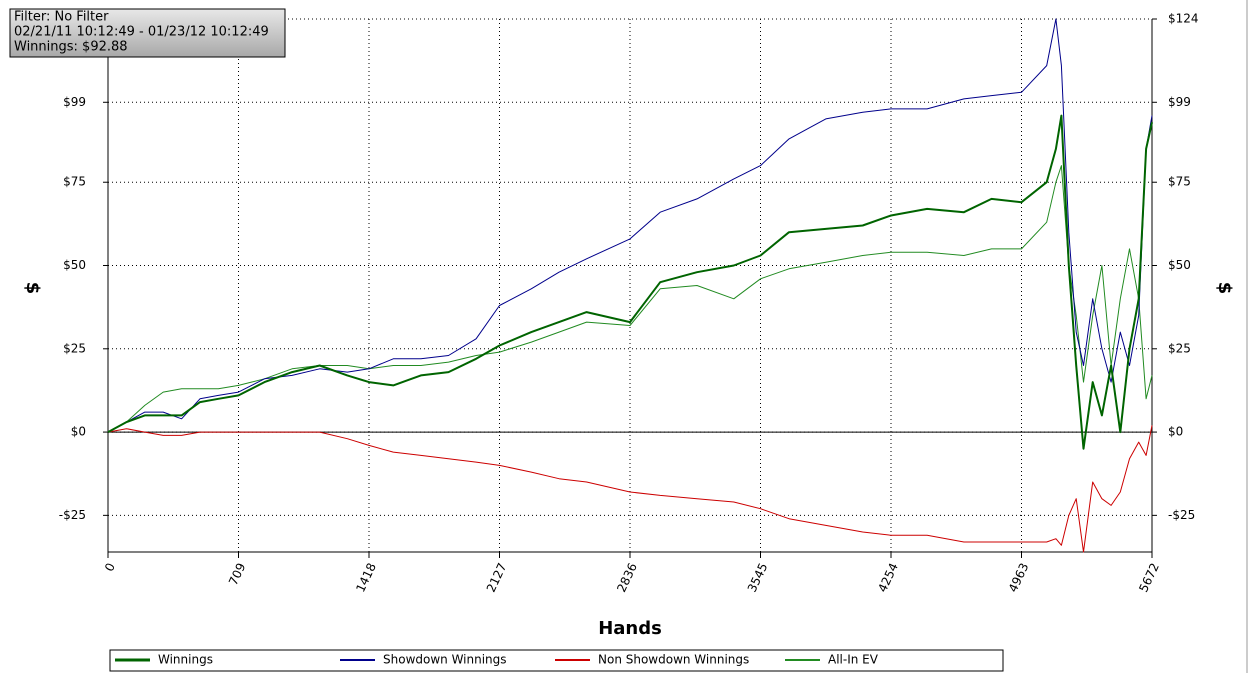 This screenshot has height=673, width=1253. Describe the element at coordinates (1179, 102) in the screenshot. I see `y2-tick-label: $99` at that location.